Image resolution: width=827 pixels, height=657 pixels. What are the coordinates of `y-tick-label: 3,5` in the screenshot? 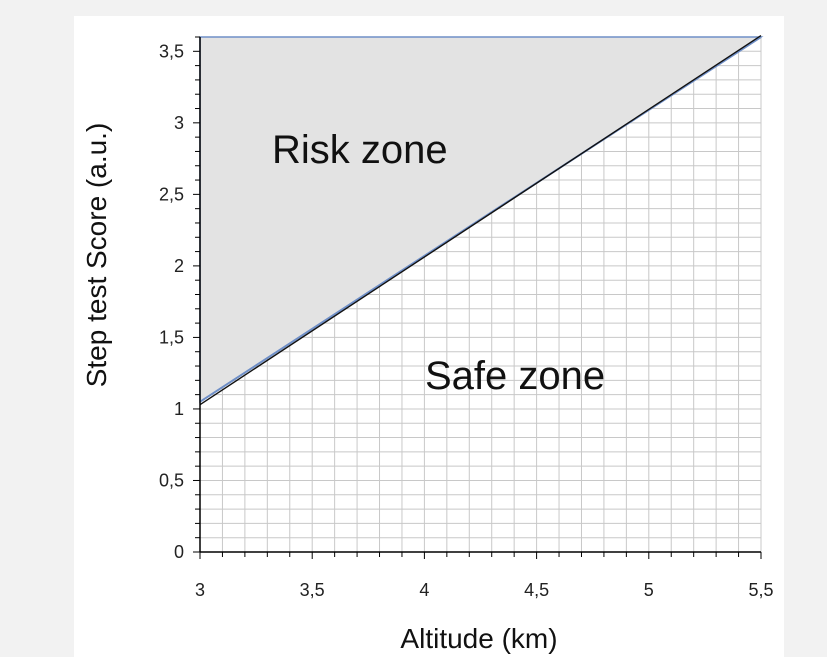 It's located at (171, 51).